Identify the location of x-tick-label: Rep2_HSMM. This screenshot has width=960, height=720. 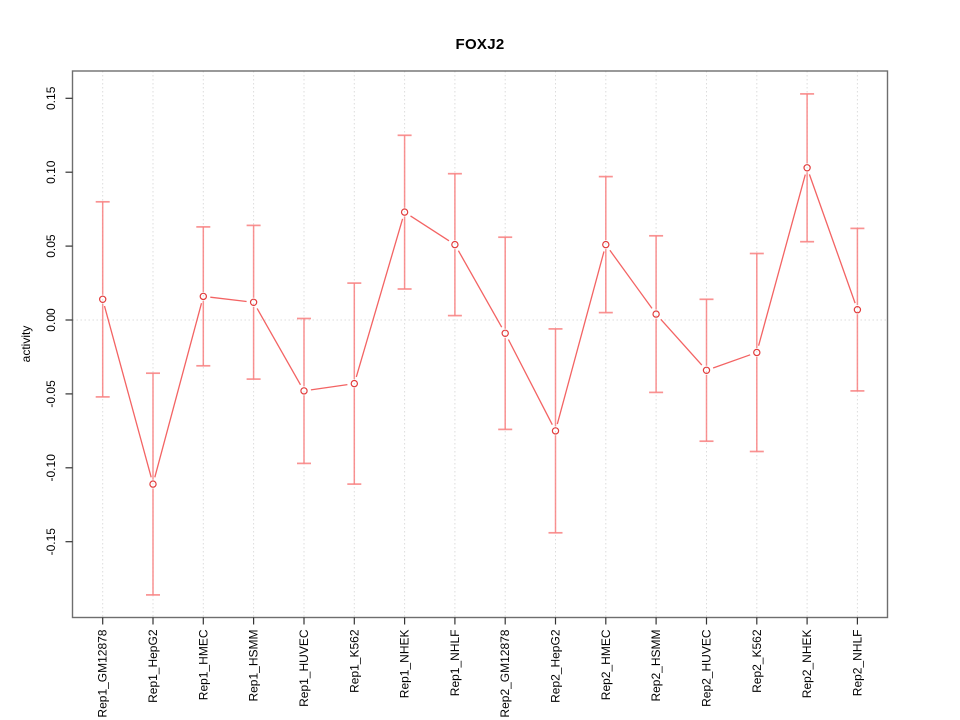
(656, 666).